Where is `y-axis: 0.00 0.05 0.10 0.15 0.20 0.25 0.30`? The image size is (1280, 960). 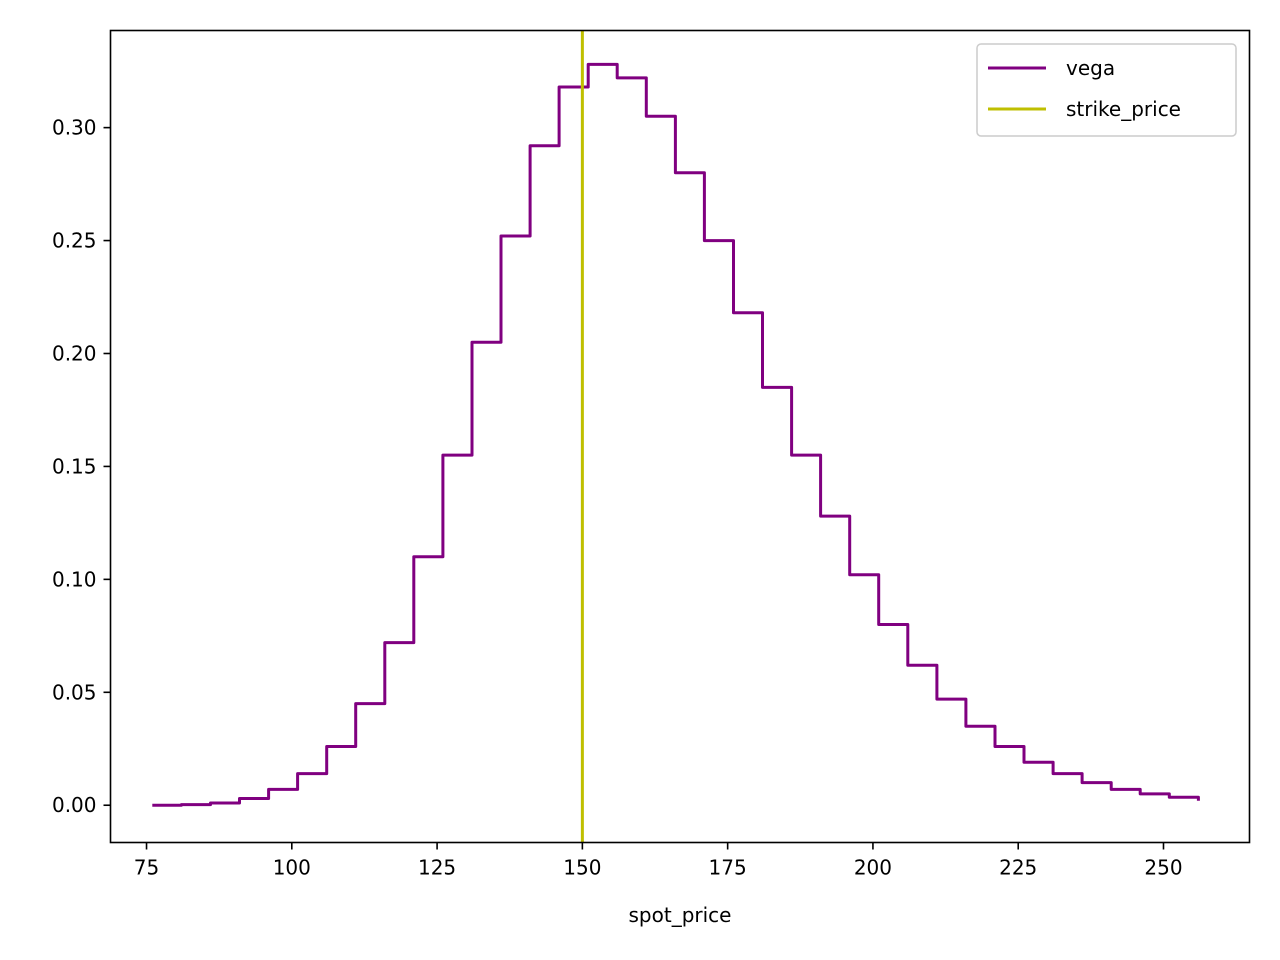 y-axis: 0.00 0.05 0.10 0.15 0.20 0.25 0.30 is located at coordinates (81, 466).